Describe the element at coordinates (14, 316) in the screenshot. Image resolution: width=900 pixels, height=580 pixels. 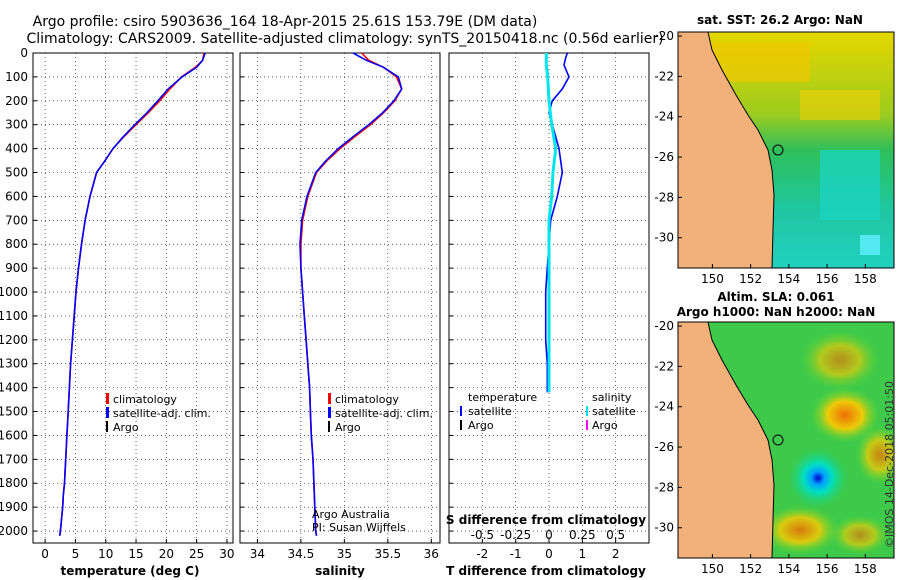
I see `depth-tick-label: 1100` at that location.